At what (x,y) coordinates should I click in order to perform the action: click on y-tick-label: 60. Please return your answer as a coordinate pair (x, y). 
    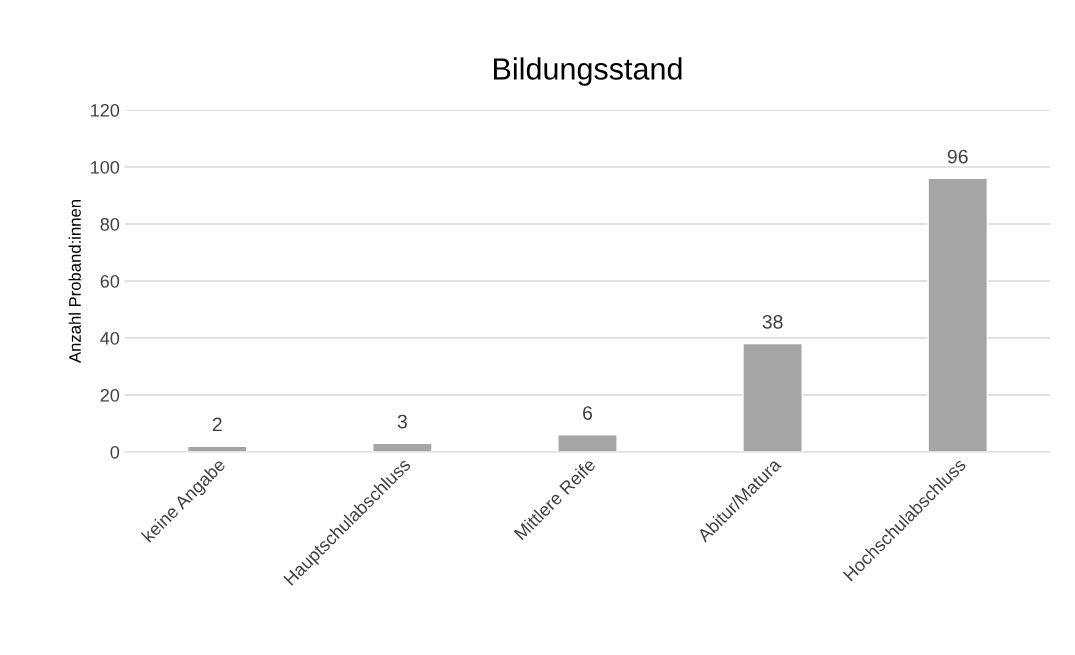
    Looking at the image, I should click on (110, 281).